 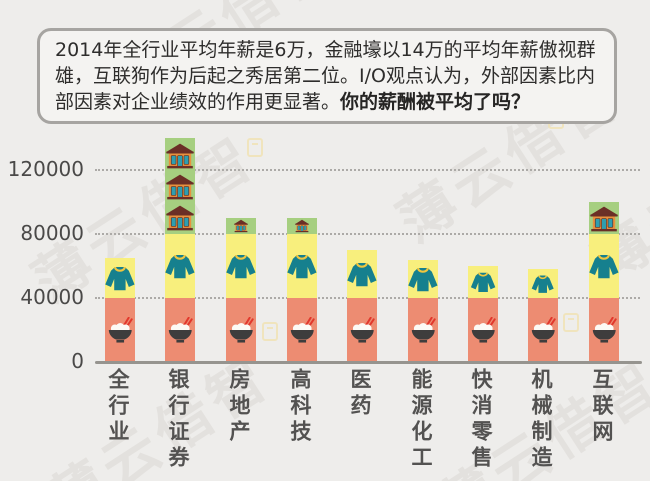 I want to click on y-axis-tick-label: 80000, so click(x=52, y=233).